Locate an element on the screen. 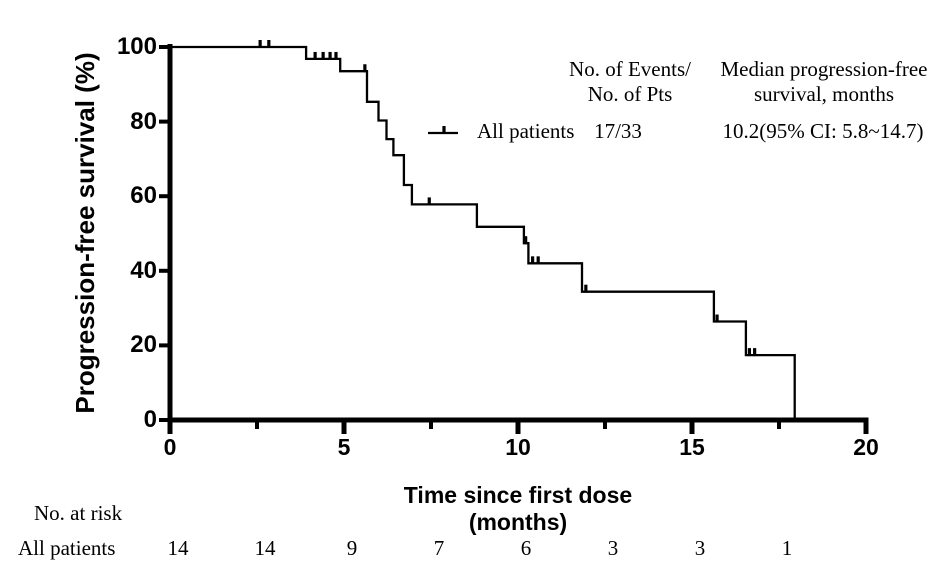 The width and height of the screenshot is (931, 586). x-tick-label: 20 is located at coordinates (866, 447).